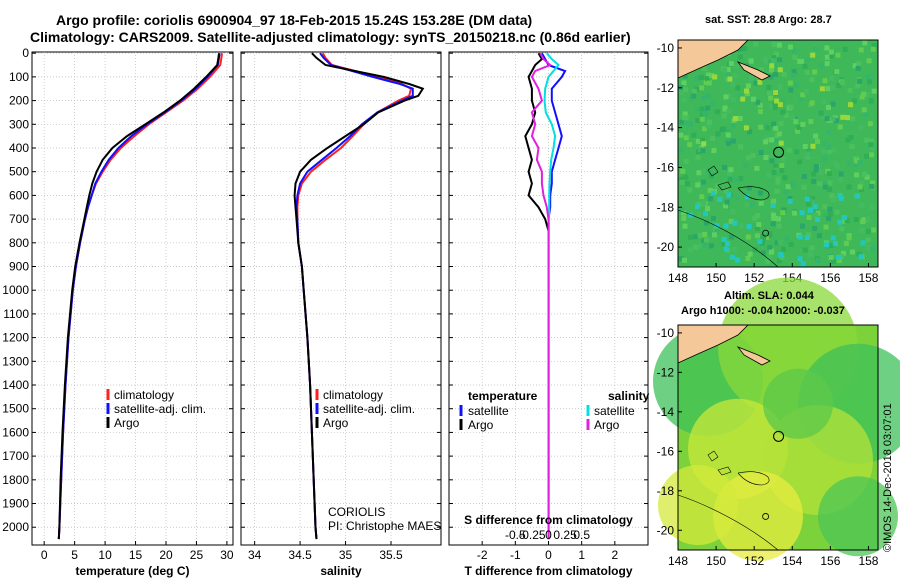  Describe the element at coordinates (15, 290) in the screenshot. I see `depth-tick-label: 1000` at that location.